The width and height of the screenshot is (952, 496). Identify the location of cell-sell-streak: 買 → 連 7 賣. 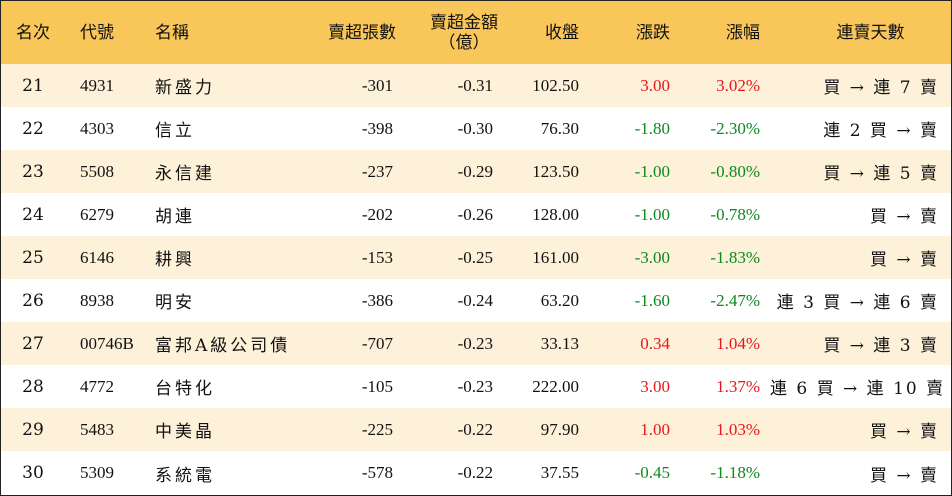
(881, 88).